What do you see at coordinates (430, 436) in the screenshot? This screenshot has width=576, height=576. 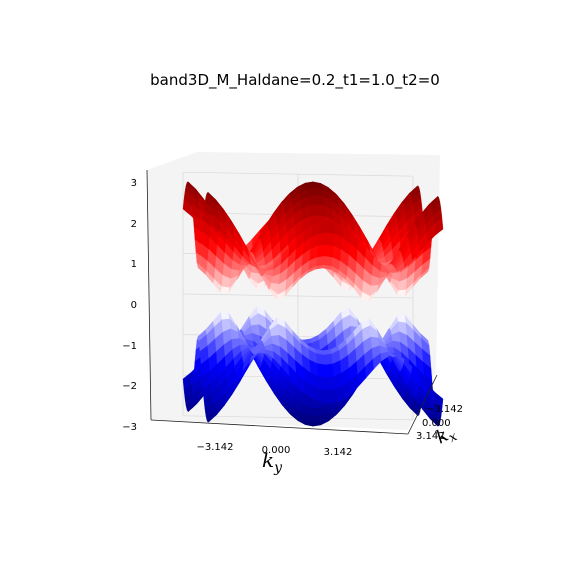 I see `kx-tick-label: 3.142` at bounding box center [430, 436].